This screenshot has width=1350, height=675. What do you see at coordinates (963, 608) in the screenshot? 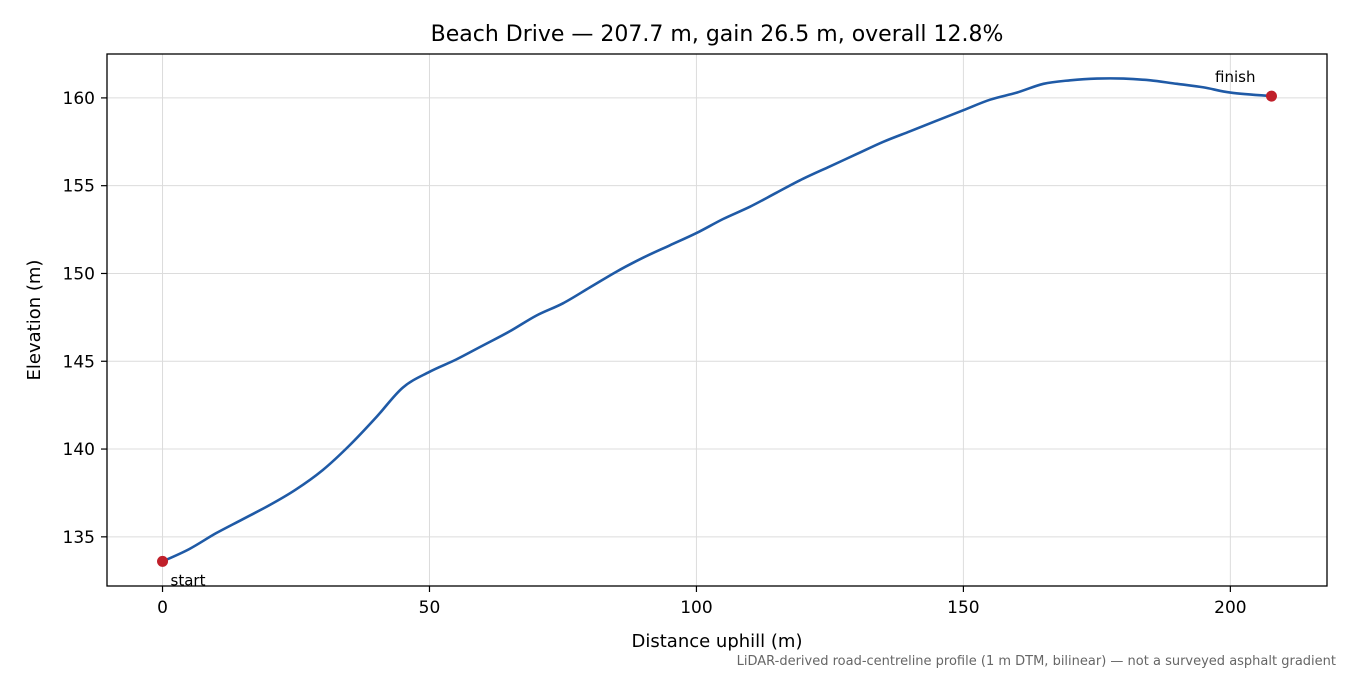
I see `x-tick-label: 150` at bounding box center [963, 608].